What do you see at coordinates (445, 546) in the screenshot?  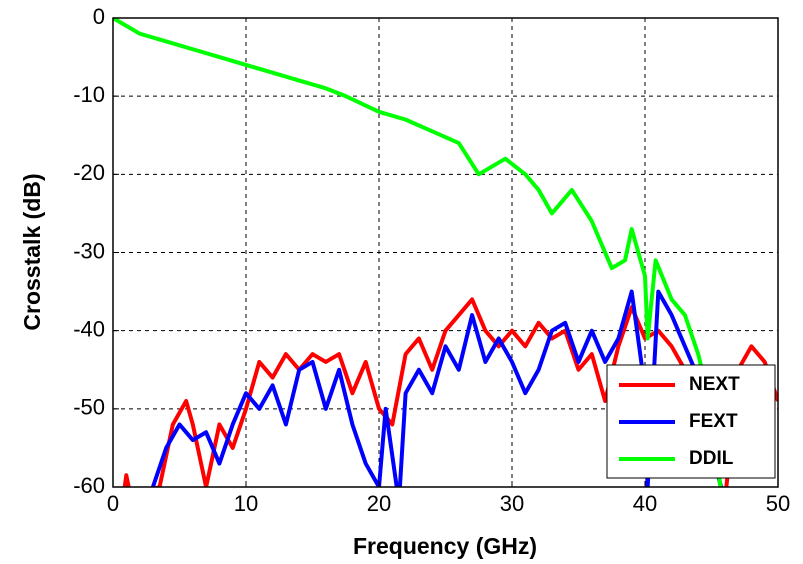 I see `x-axis-label: Frequency (GHz)` at bounding box center [445, 546].